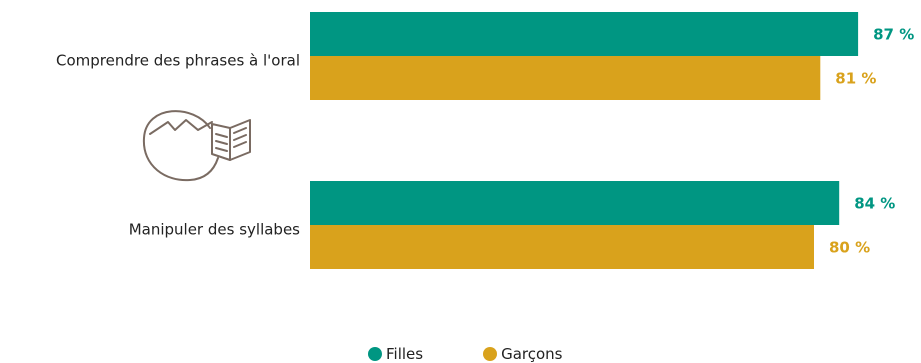 Image resolution: width=921 pixels, height=363 pixels. I want to click on legend-item-garcons: Garçons, so click(523, 354).